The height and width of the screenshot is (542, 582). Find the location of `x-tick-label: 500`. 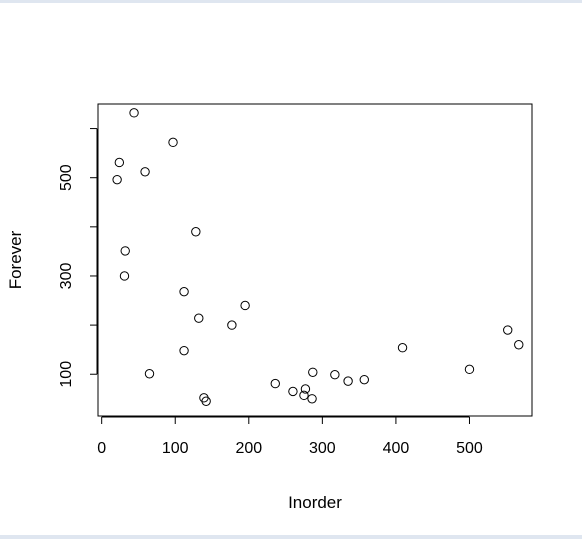

x-tick-label: 500 is located at coordinates (469, 448).